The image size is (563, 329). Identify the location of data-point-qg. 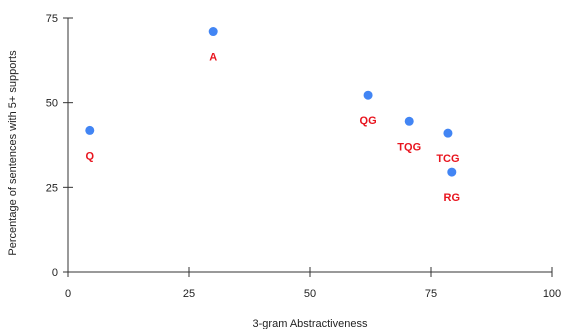
(368, 95).